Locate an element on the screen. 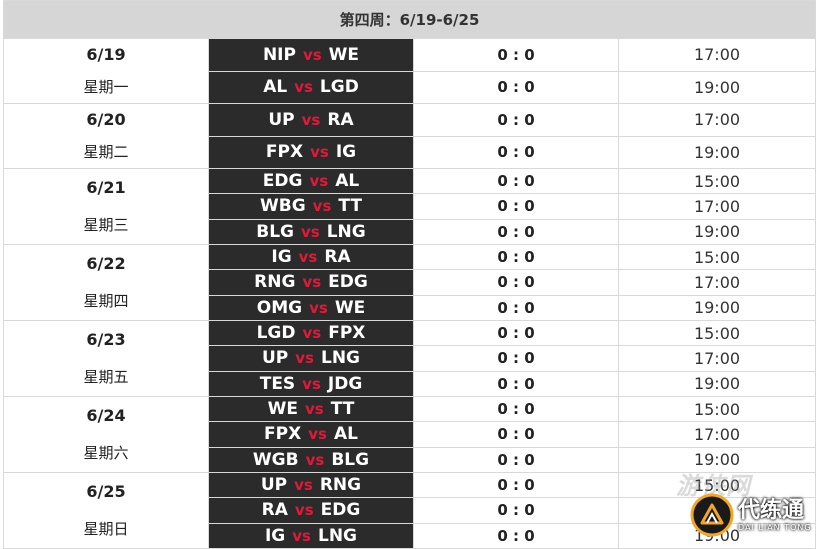 Image resolution: width=818 pixels, height=549 pixels. day-cell: 6/20 星期二 is located at coordinates (106, 136).